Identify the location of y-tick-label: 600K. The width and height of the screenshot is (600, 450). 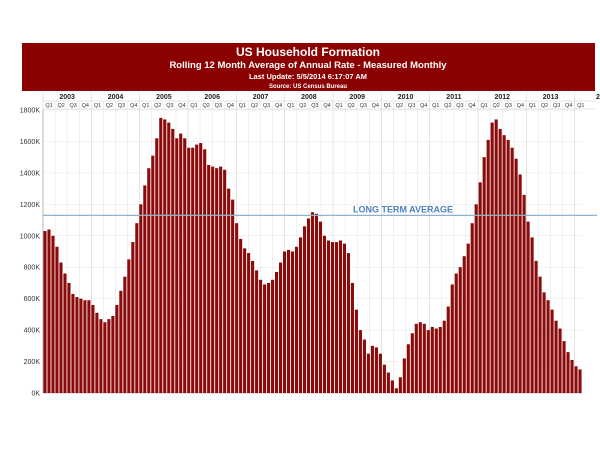
(32, 299).